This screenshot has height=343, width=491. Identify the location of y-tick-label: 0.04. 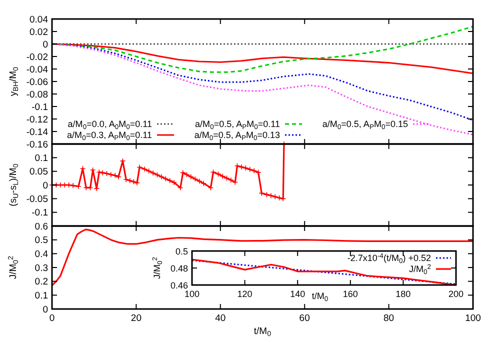
(39, 20).